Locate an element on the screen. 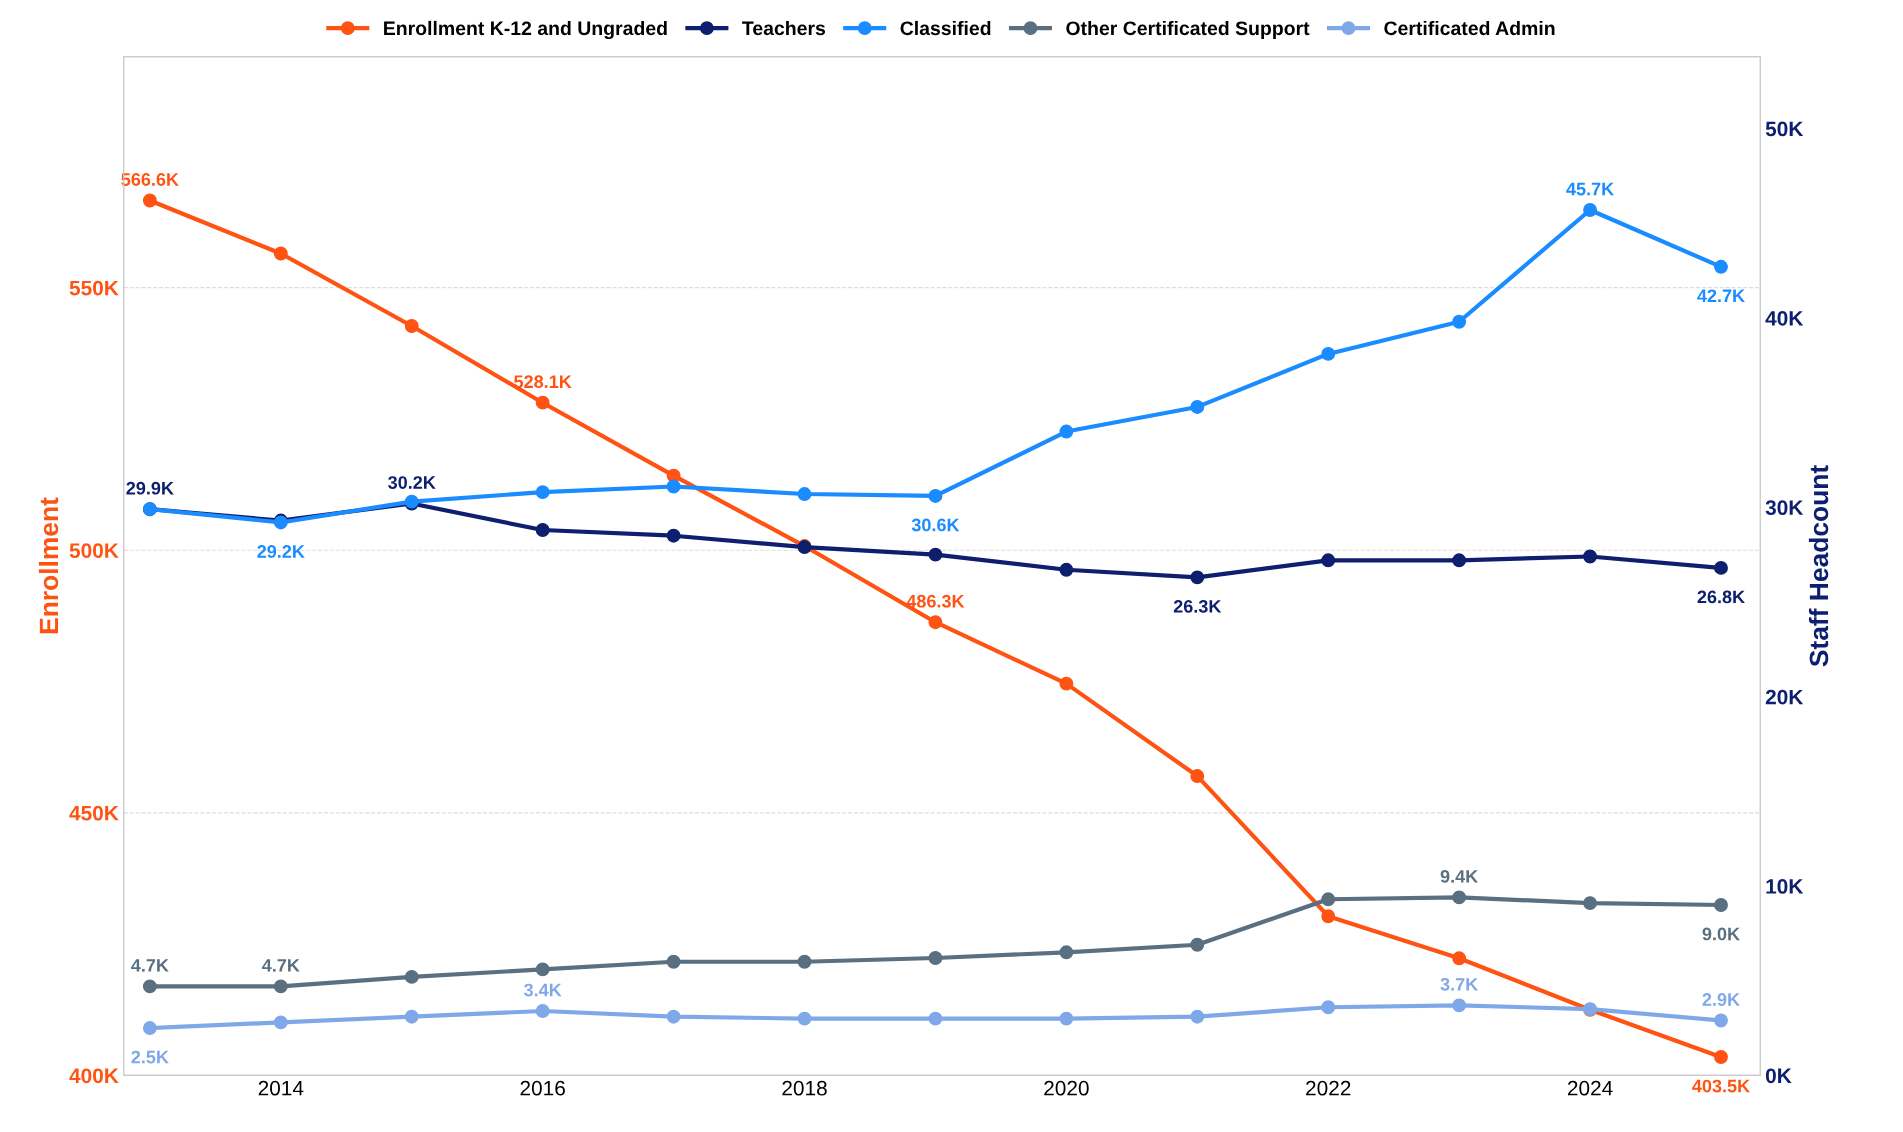 Image resolution: width=1903 pixels, height=1132 pixels. data-label: 26.8K is located at coordinates (1721, 597).